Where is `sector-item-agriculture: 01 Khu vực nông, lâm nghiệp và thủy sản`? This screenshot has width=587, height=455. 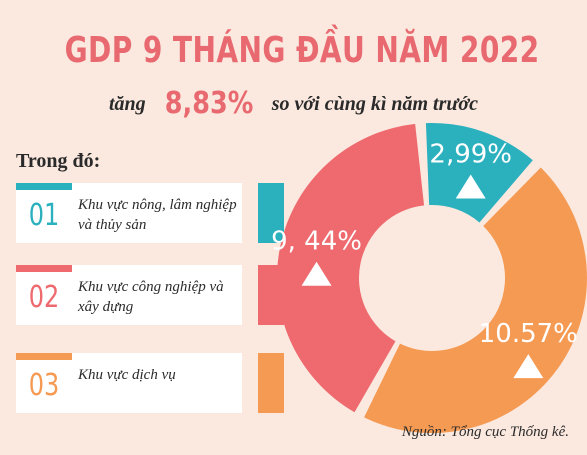 sector-item-agriculture: 01 Khu vực nông, lâm nghiệp và thủy sản is located at coordinates (150, 213).